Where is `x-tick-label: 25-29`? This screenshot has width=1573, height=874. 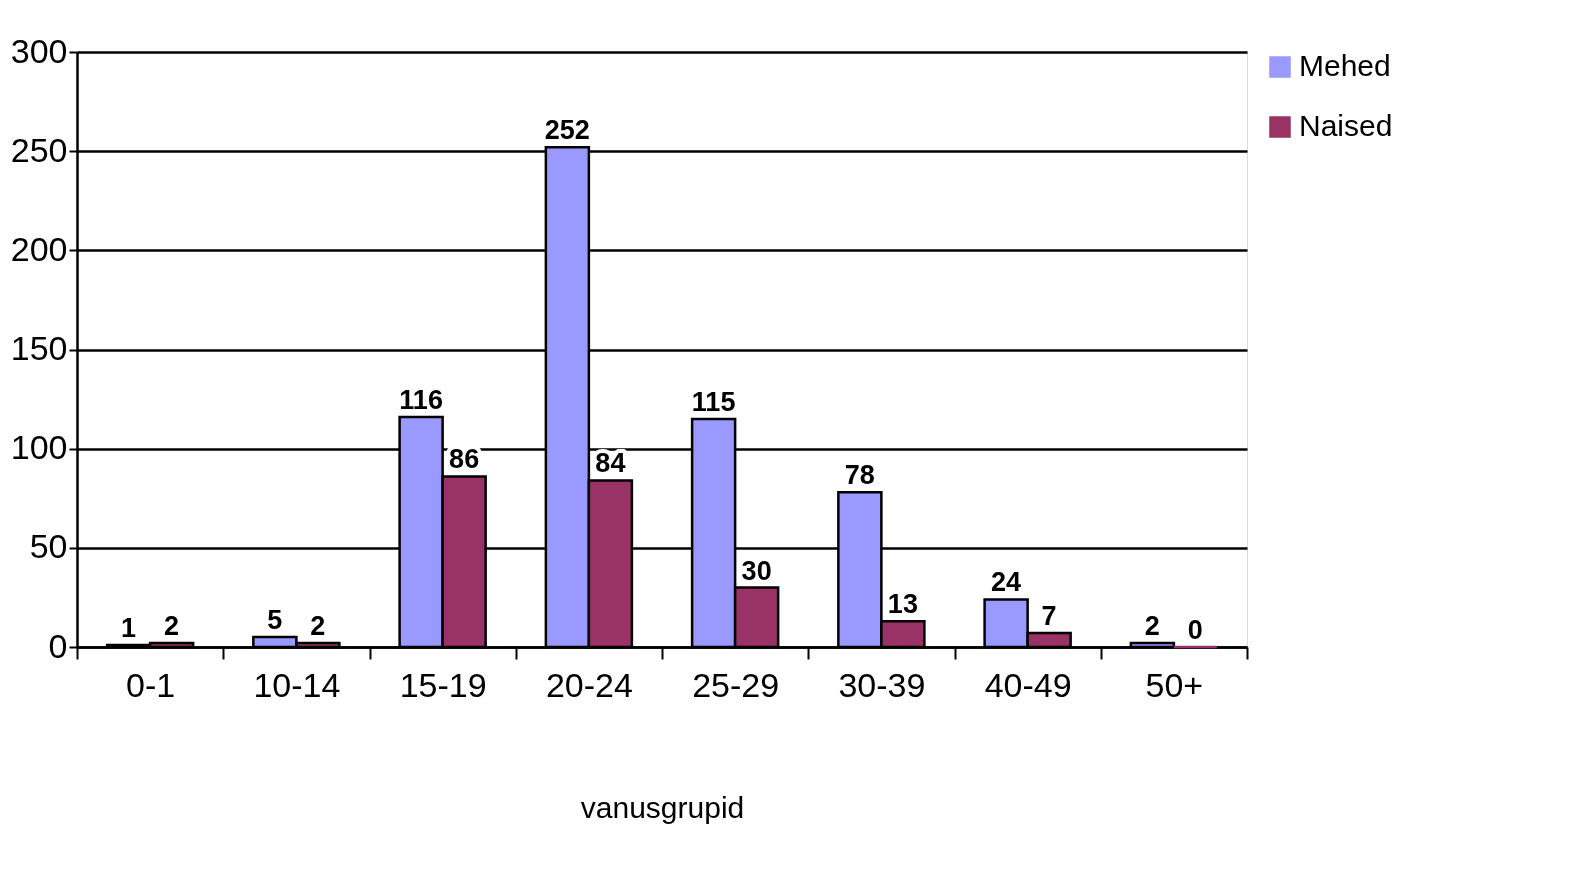 x-tick-label: 25-29 is located at coordinates (736, 684).